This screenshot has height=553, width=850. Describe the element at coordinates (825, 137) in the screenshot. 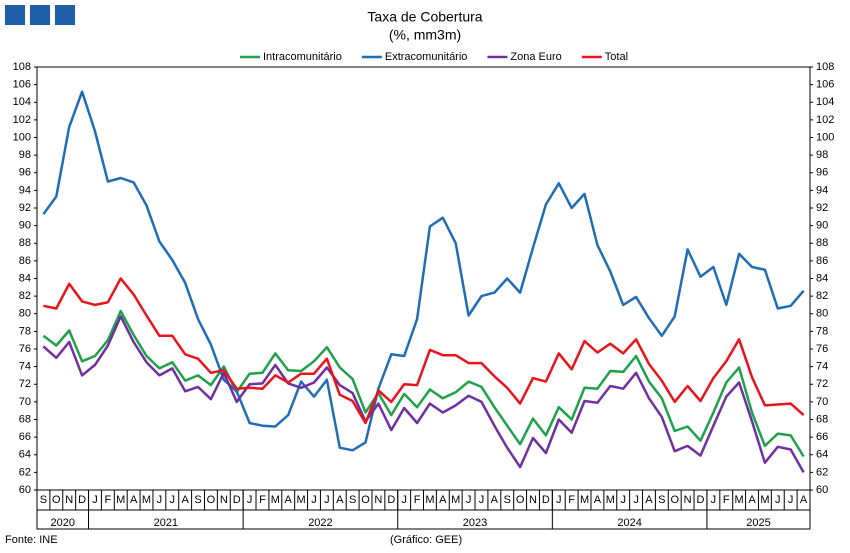

I see `y2-tick-label: 100` at that location.